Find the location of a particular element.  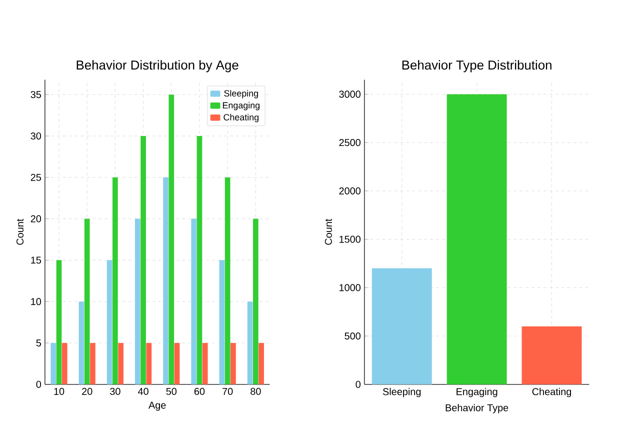

x-tick-label: Engaging is located at coordinates (477, 393).